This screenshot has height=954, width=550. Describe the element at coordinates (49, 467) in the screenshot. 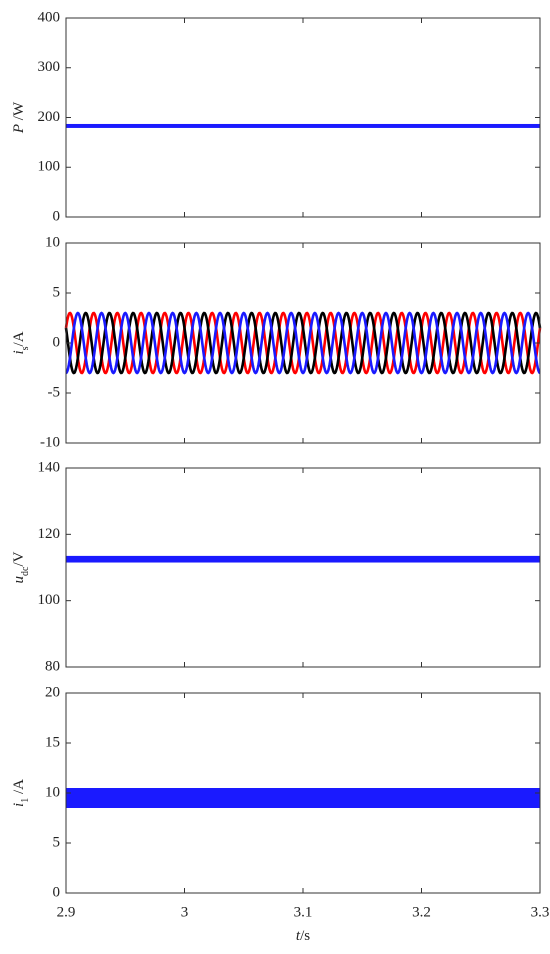

I see `y-tick-label: 140` at that location.